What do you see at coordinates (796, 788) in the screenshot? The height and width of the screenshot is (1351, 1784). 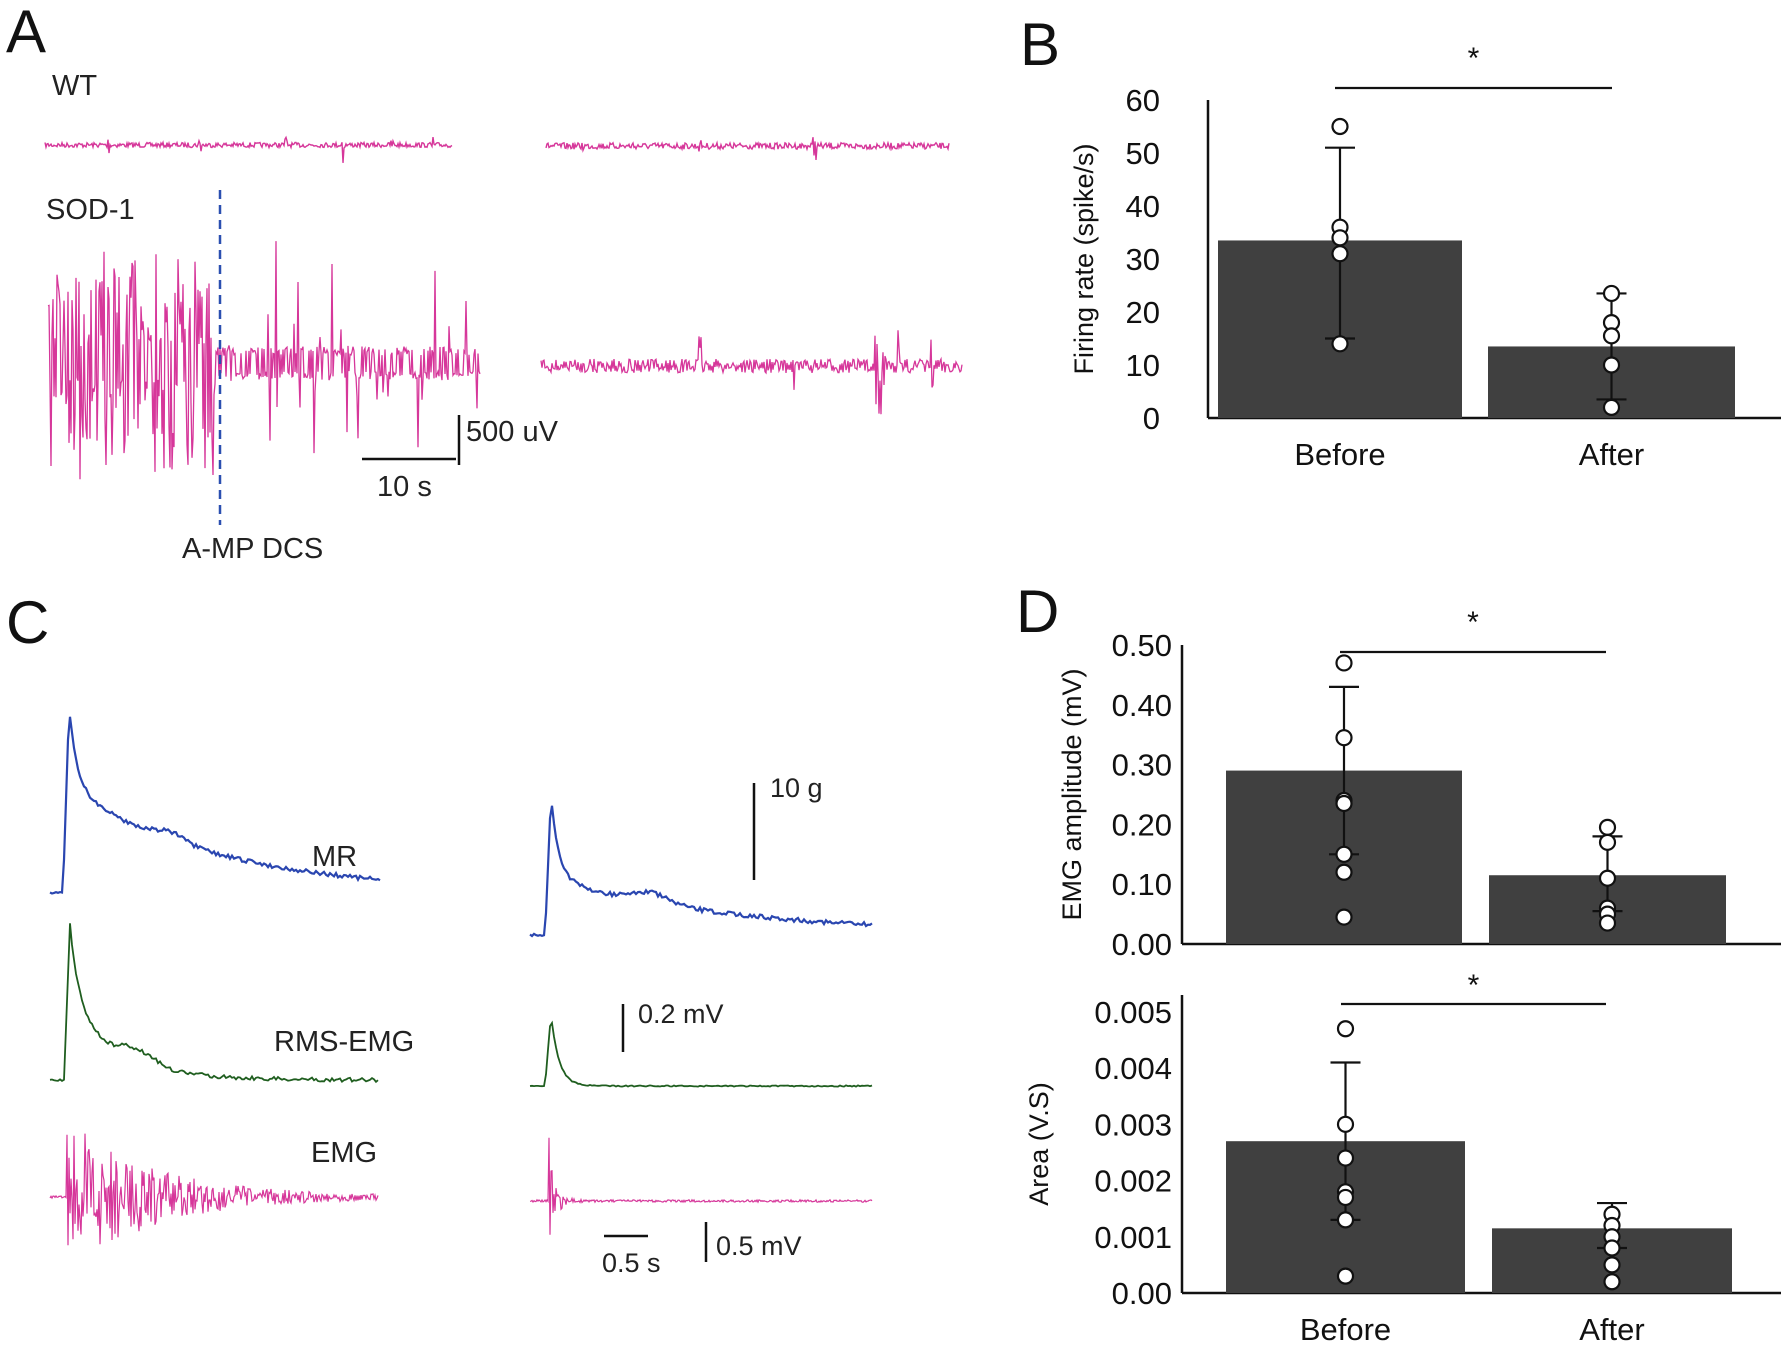 I see `scale-force-label: 10 g` at bounding box center [796, 788].